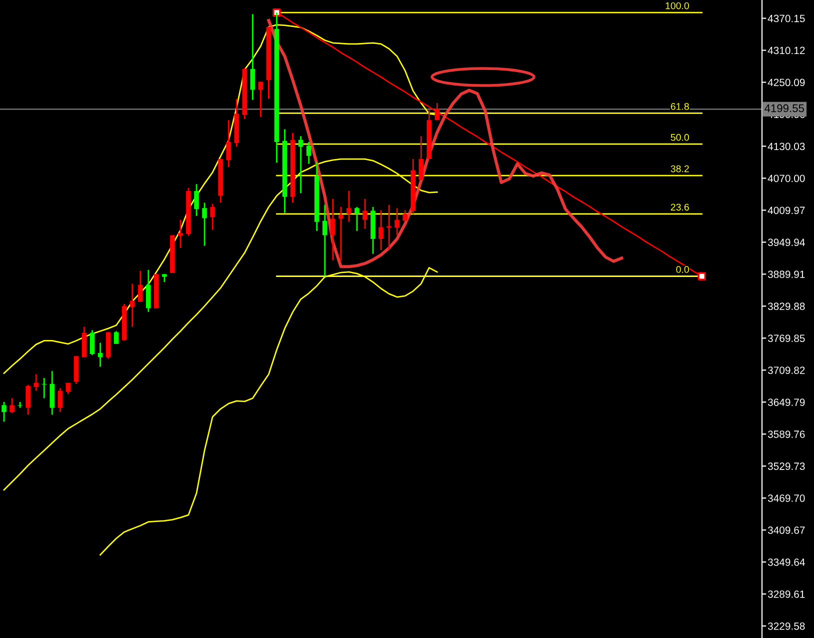  I want to click on y-tick-label: 4070.00, so click(786, 178).